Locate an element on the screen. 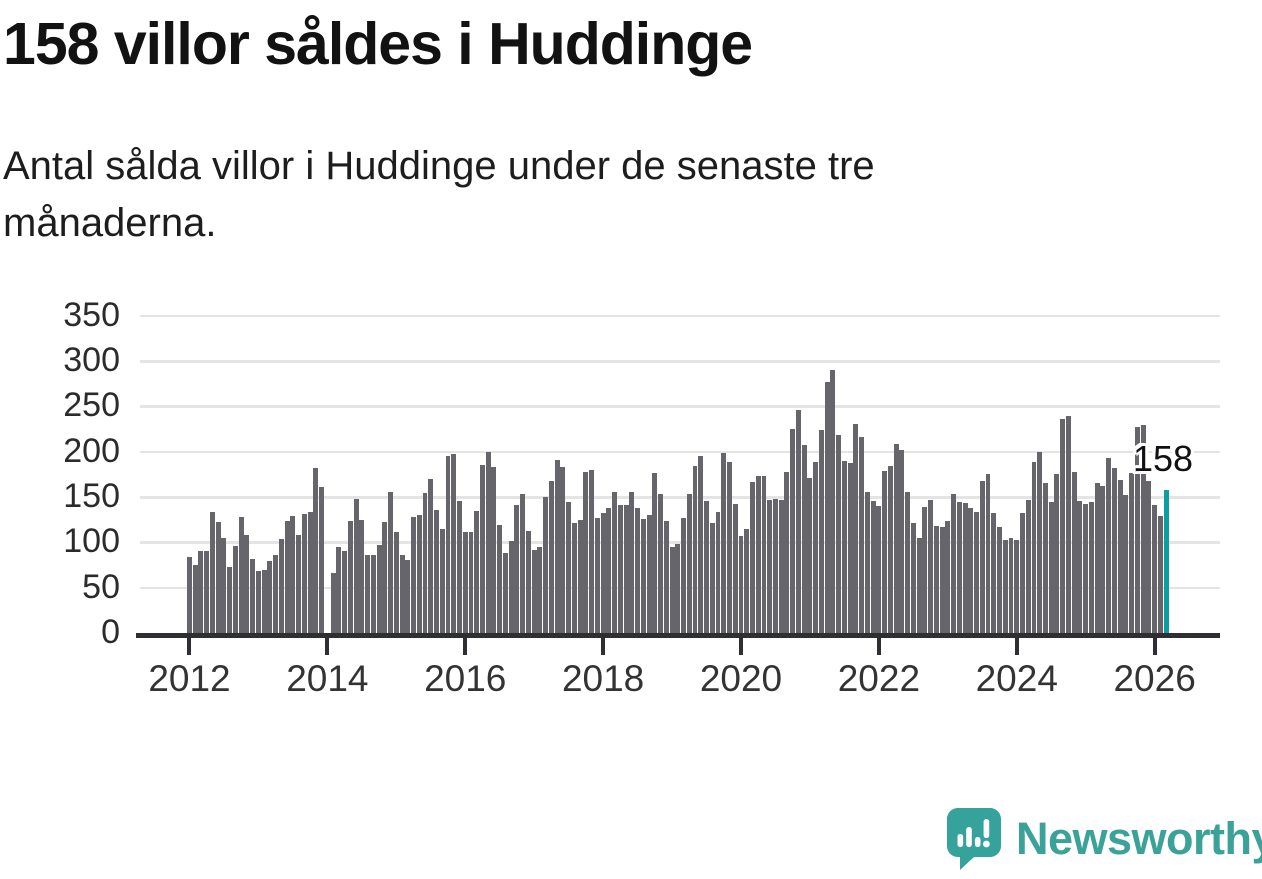  page-title: 158 villor såldes i Huddinge is located at coordinates (378, 44).